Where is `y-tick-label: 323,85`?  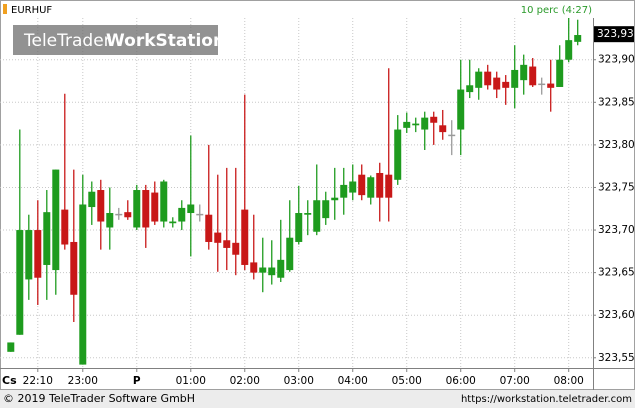 y-tick-label: 323,85 is located at coordinates (616, 102).